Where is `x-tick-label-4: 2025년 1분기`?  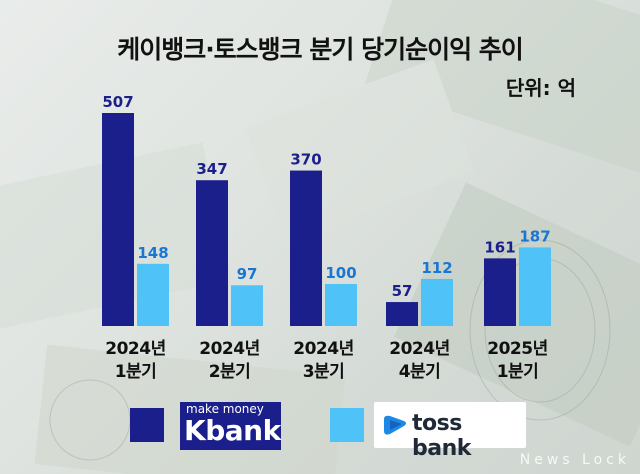 x-tick-label-4: 2025년 1분기 is located at coordinates (517, 360).